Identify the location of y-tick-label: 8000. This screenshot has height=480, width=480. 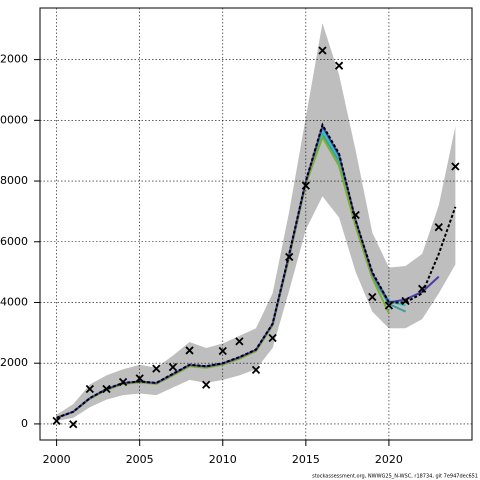
(14, 180).